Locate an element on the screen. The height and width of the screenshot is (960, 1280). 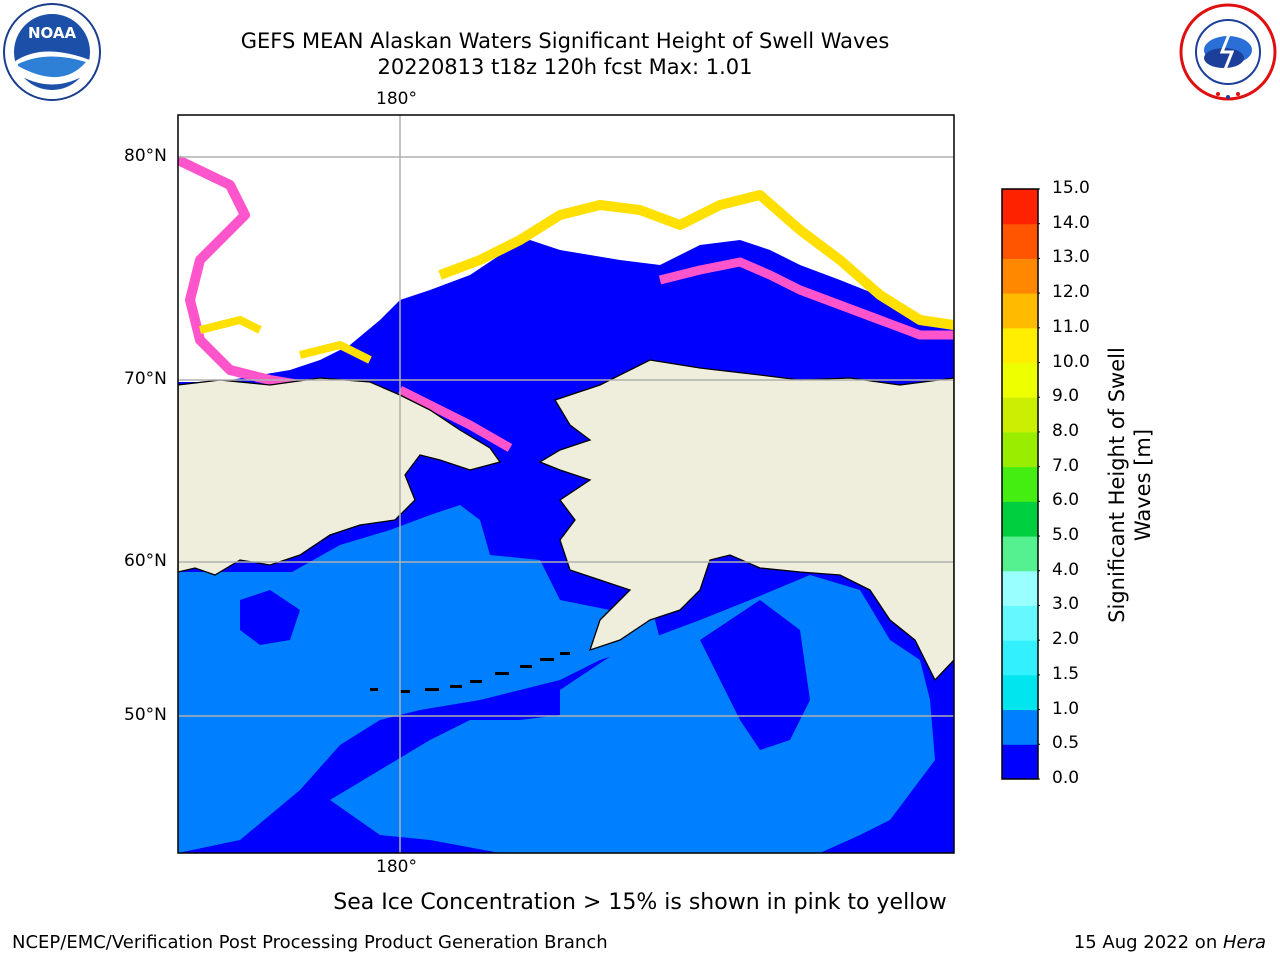
colorbar is located at coordinates (1020, 484).